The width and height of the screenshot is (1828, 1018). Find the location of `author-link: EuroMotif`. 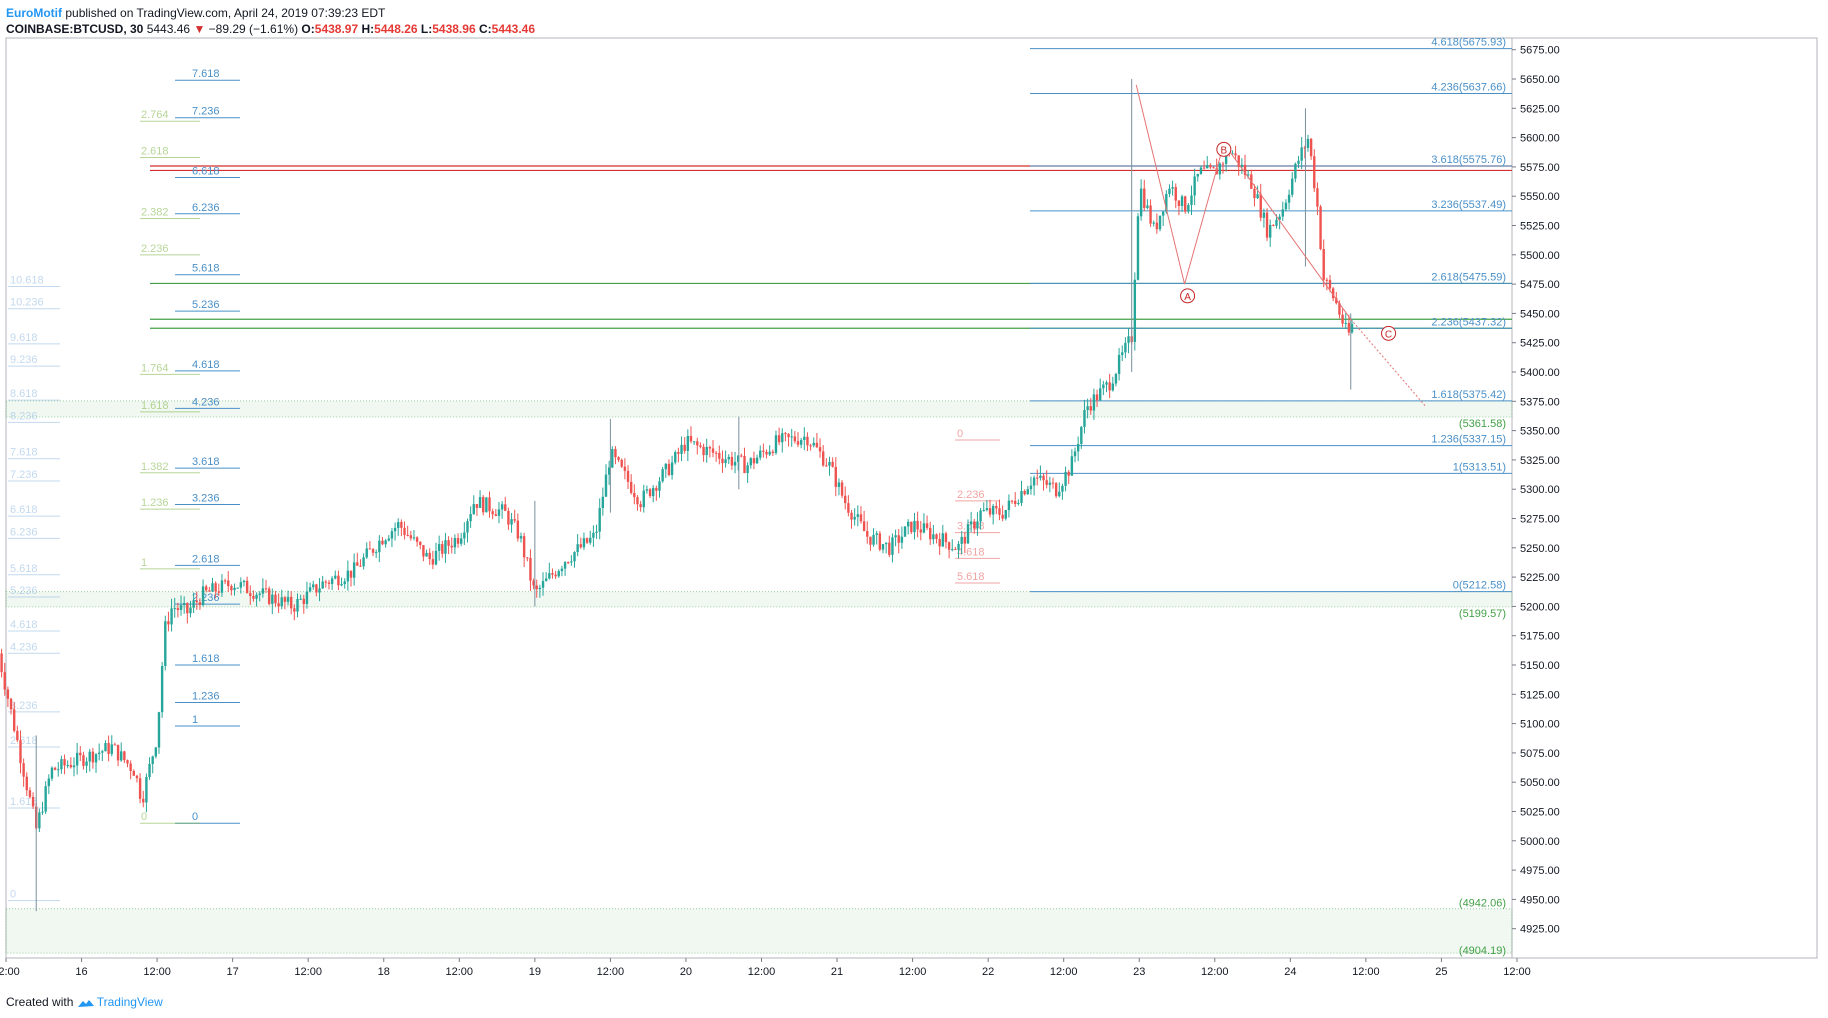

author-link: EuroMotif is located at coordinates (34, 13).